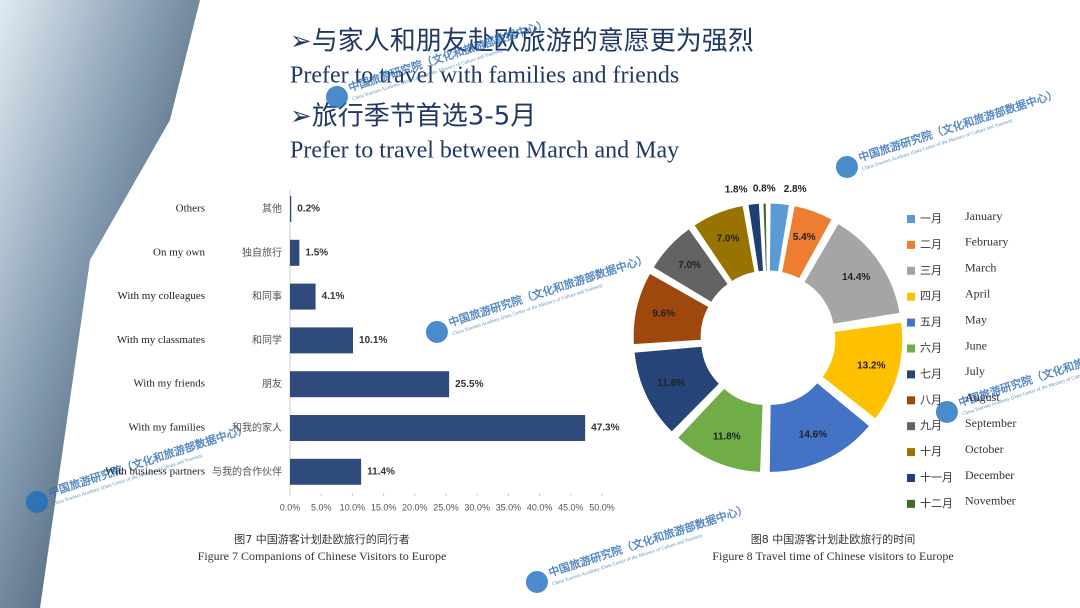 This screenshot has height=608, width=1080. Describe the element at coordinates (984, 449) in the screenshot. I see `legend-label-en: October` at that location.